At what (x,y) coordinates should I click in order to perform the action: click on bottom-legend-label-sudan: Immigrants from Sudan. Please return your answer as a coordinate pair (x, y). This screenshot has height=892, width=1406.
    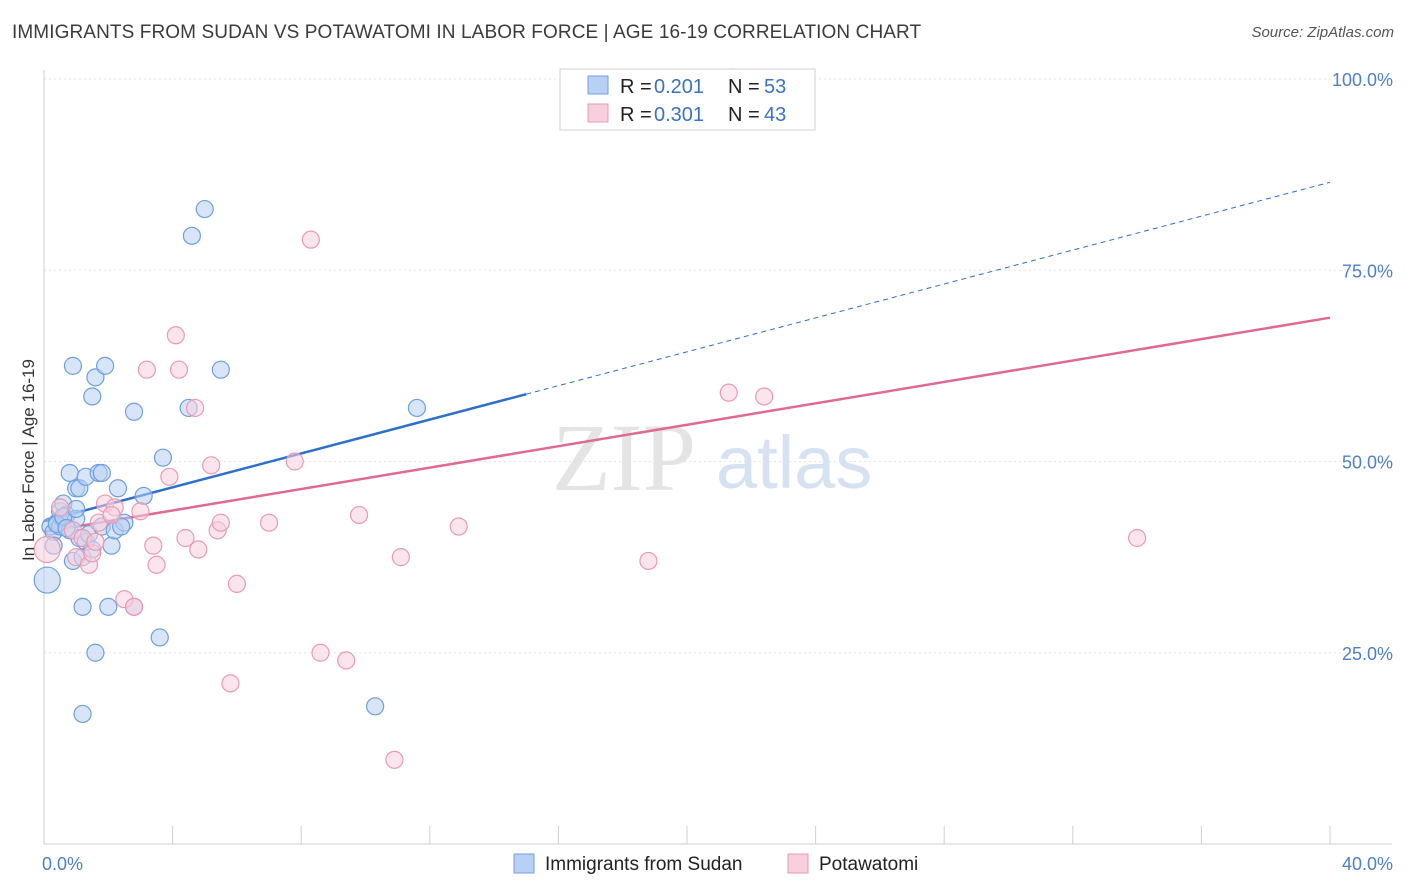
    Looking at the image, I should click on (643, 864).